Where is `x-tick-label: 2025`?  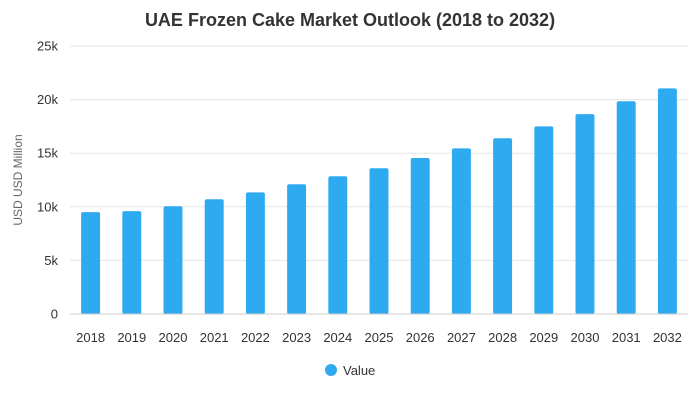 x-tick-label: 2025 is located at coordinates (379, 337).